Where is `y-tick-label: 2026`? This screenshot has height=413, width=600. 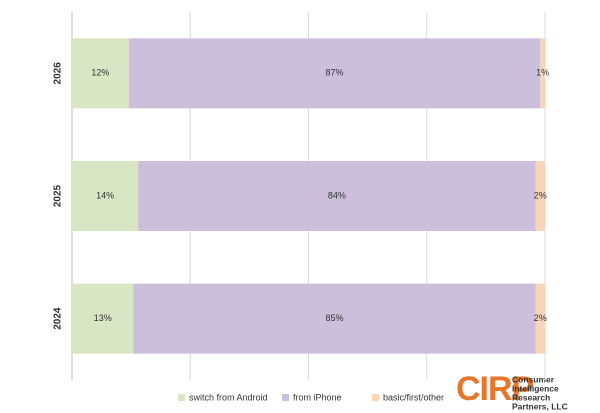 y-tick-label: 2026 is located at coordinates (58, 73).